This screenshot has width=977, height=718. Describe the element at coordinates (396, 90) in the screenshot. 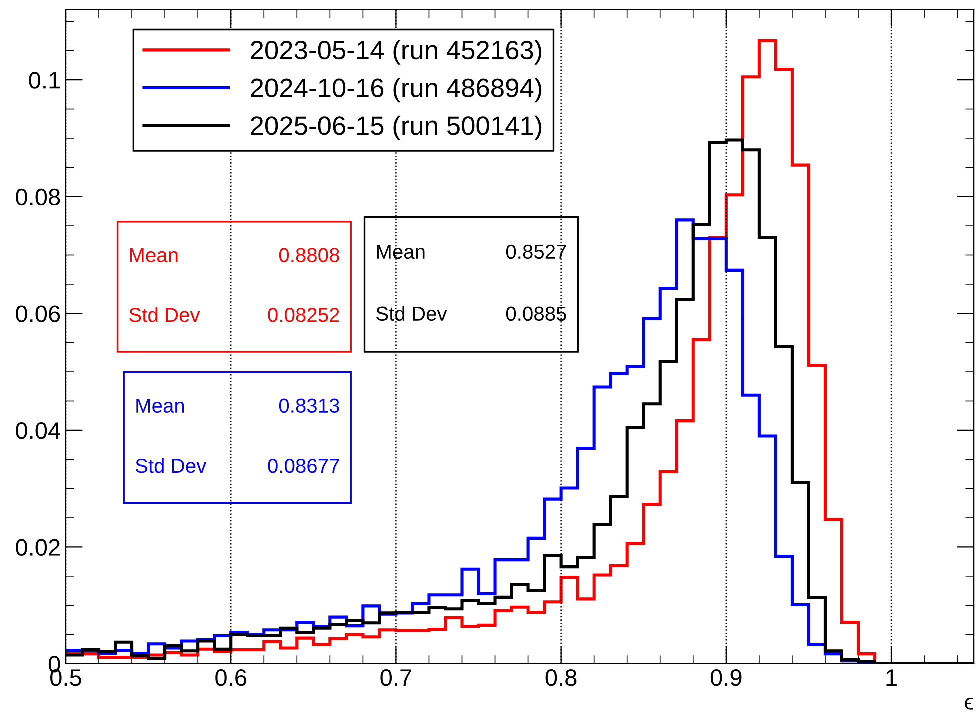

I see `legend-label: 2024-10-16 (run 486894)` at that location.